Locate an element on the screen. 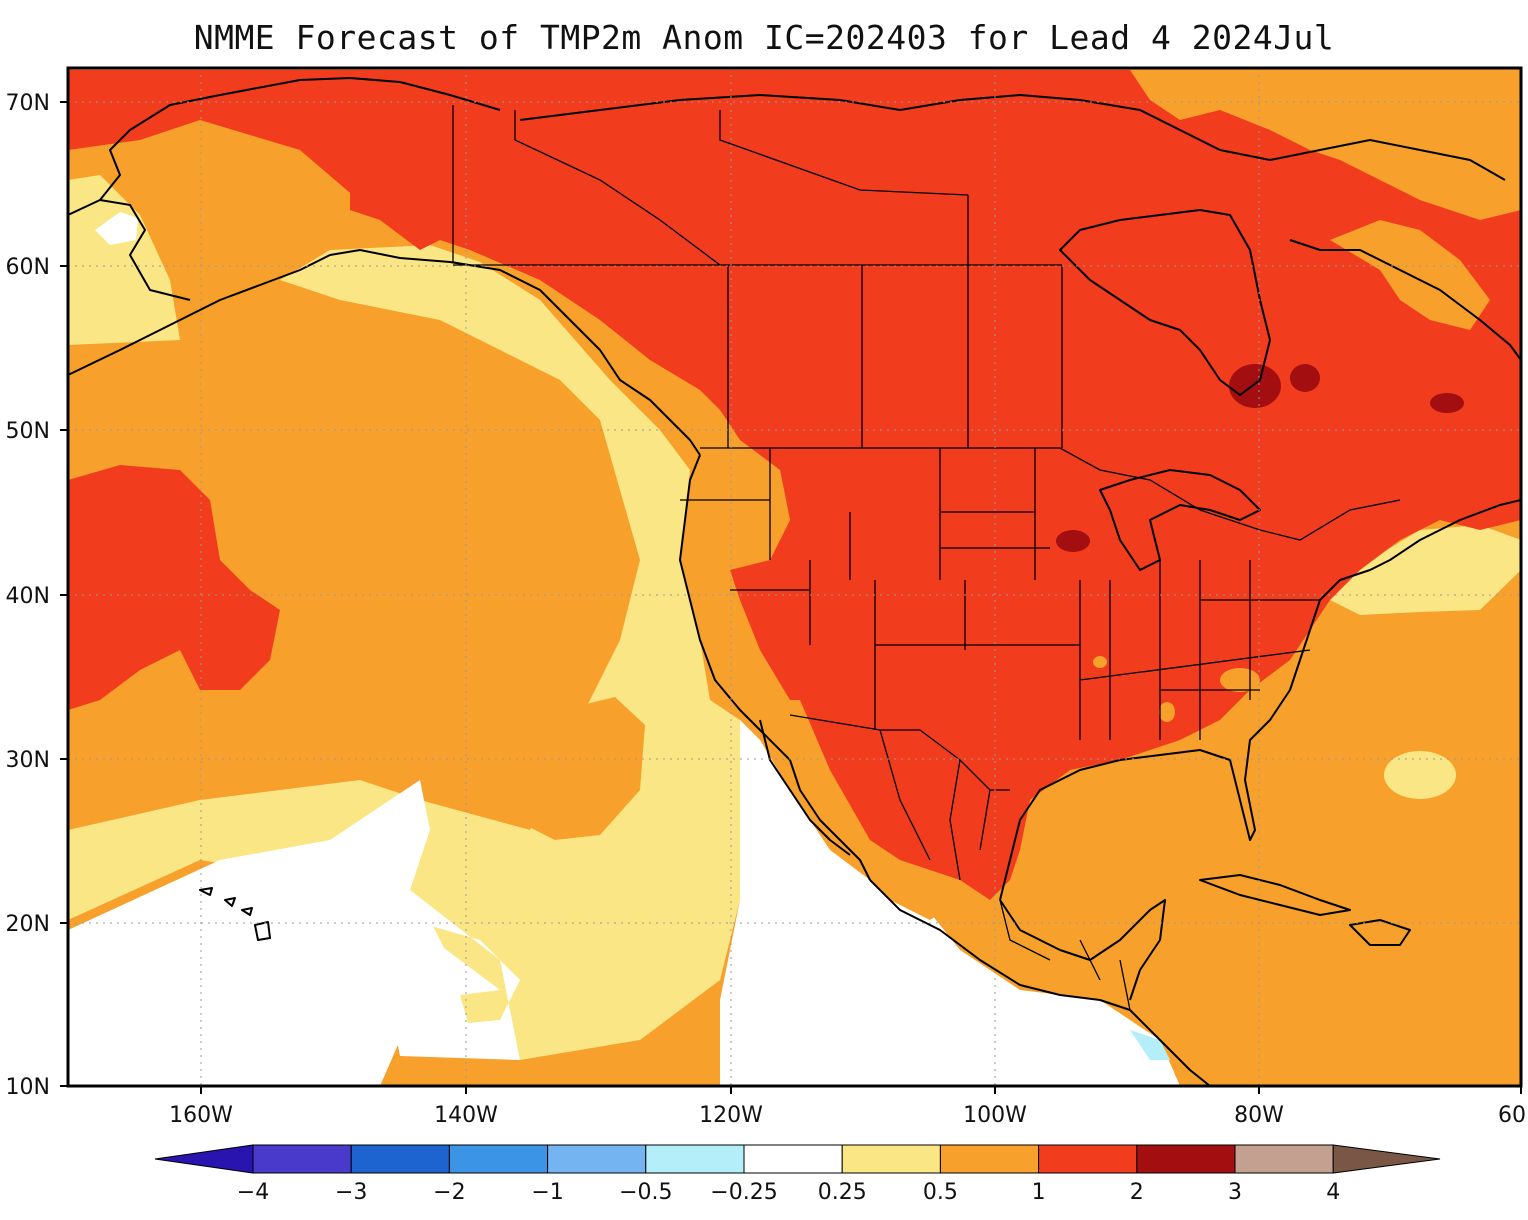 The image size is (1528, 1220). colorbar-label: 3 is located at coordinates (1235, 1192).